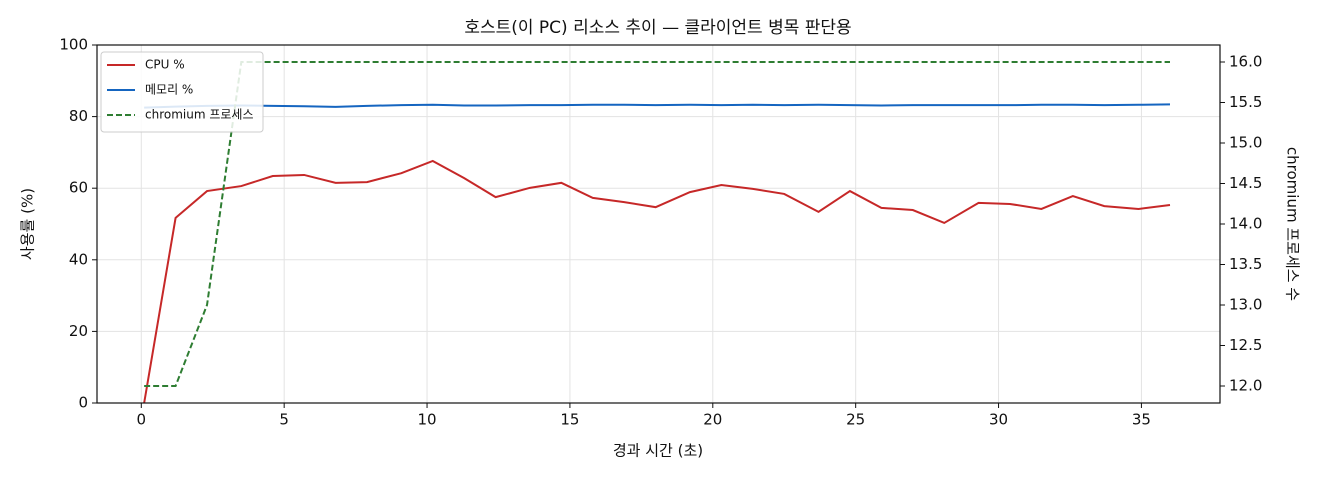 The width and height of the screenshot is (1320, 480). Describe the element at coordinates (1245, 62) in the screenshot. I see `y2-tick-label: 16.0` at that location.